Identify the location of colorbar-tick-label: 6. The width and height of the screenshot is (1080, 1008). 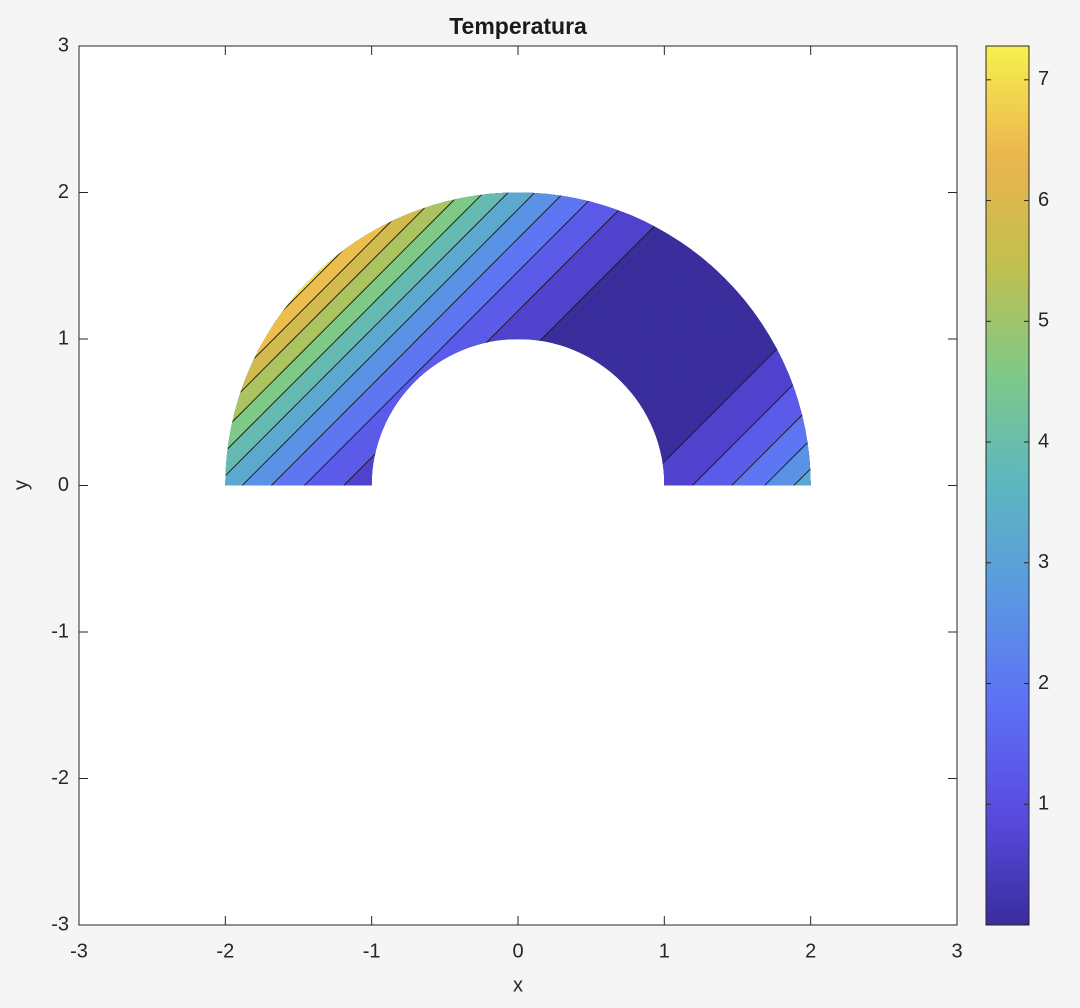
(1043, 200).